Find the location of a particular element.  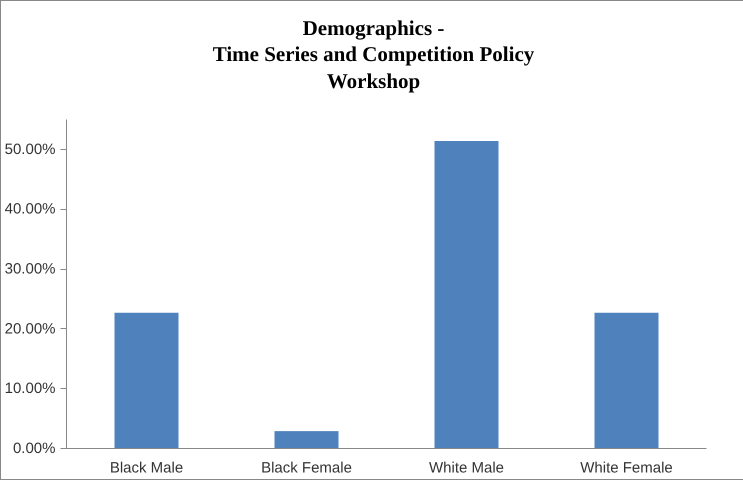

y-tick-label: 0.00% is located at coordinates (34, 448).